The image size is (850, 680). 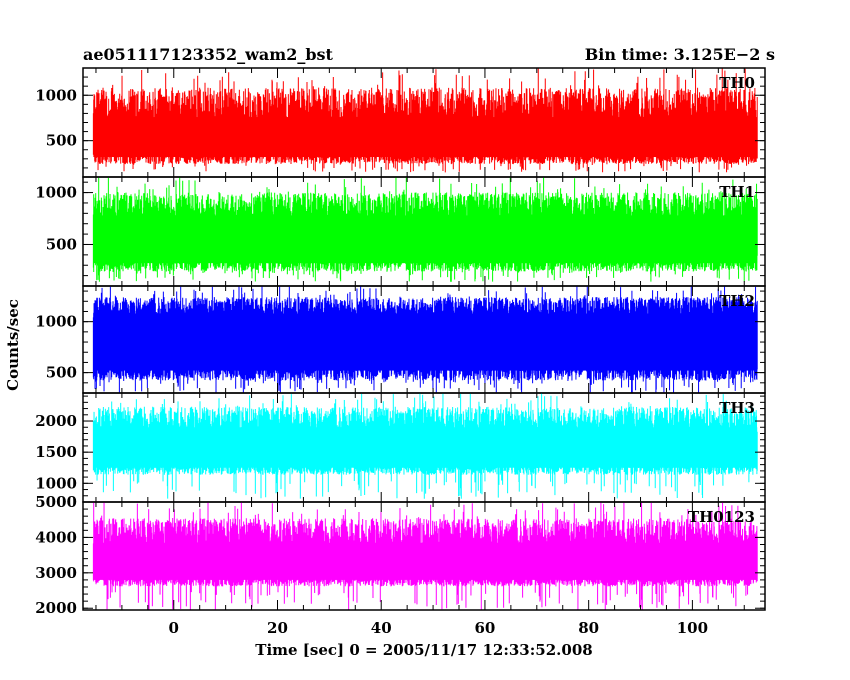 What do you see at coordinates (56, 573) in the screenshot?
I see `y-tick-label: 3000` at bounding box center [56, 573].